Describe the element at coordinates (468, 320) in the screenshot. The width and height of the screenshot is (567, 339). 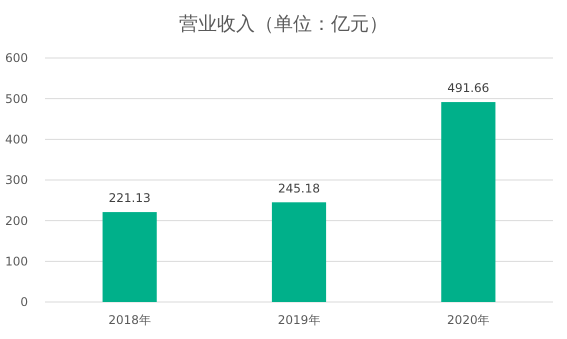
I see `x-tick-label: 2020年` at that location.